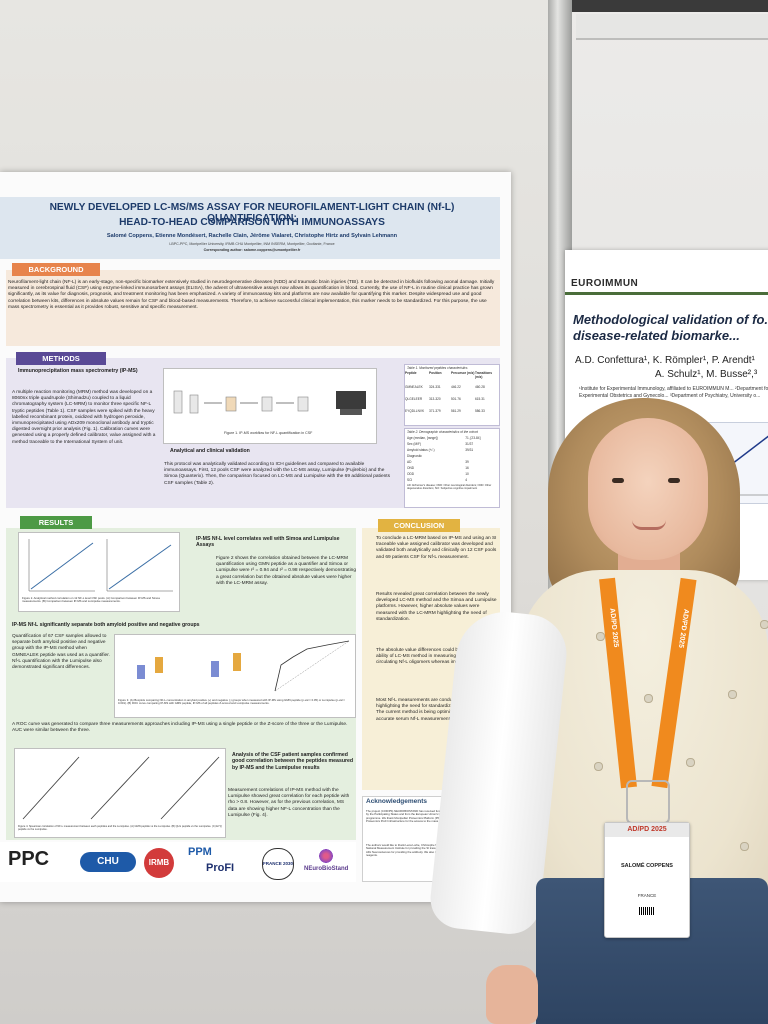 The height and width of the screenshot is (1024, 768). I want to click on logo-ppm: PPM, so click(200, 852).